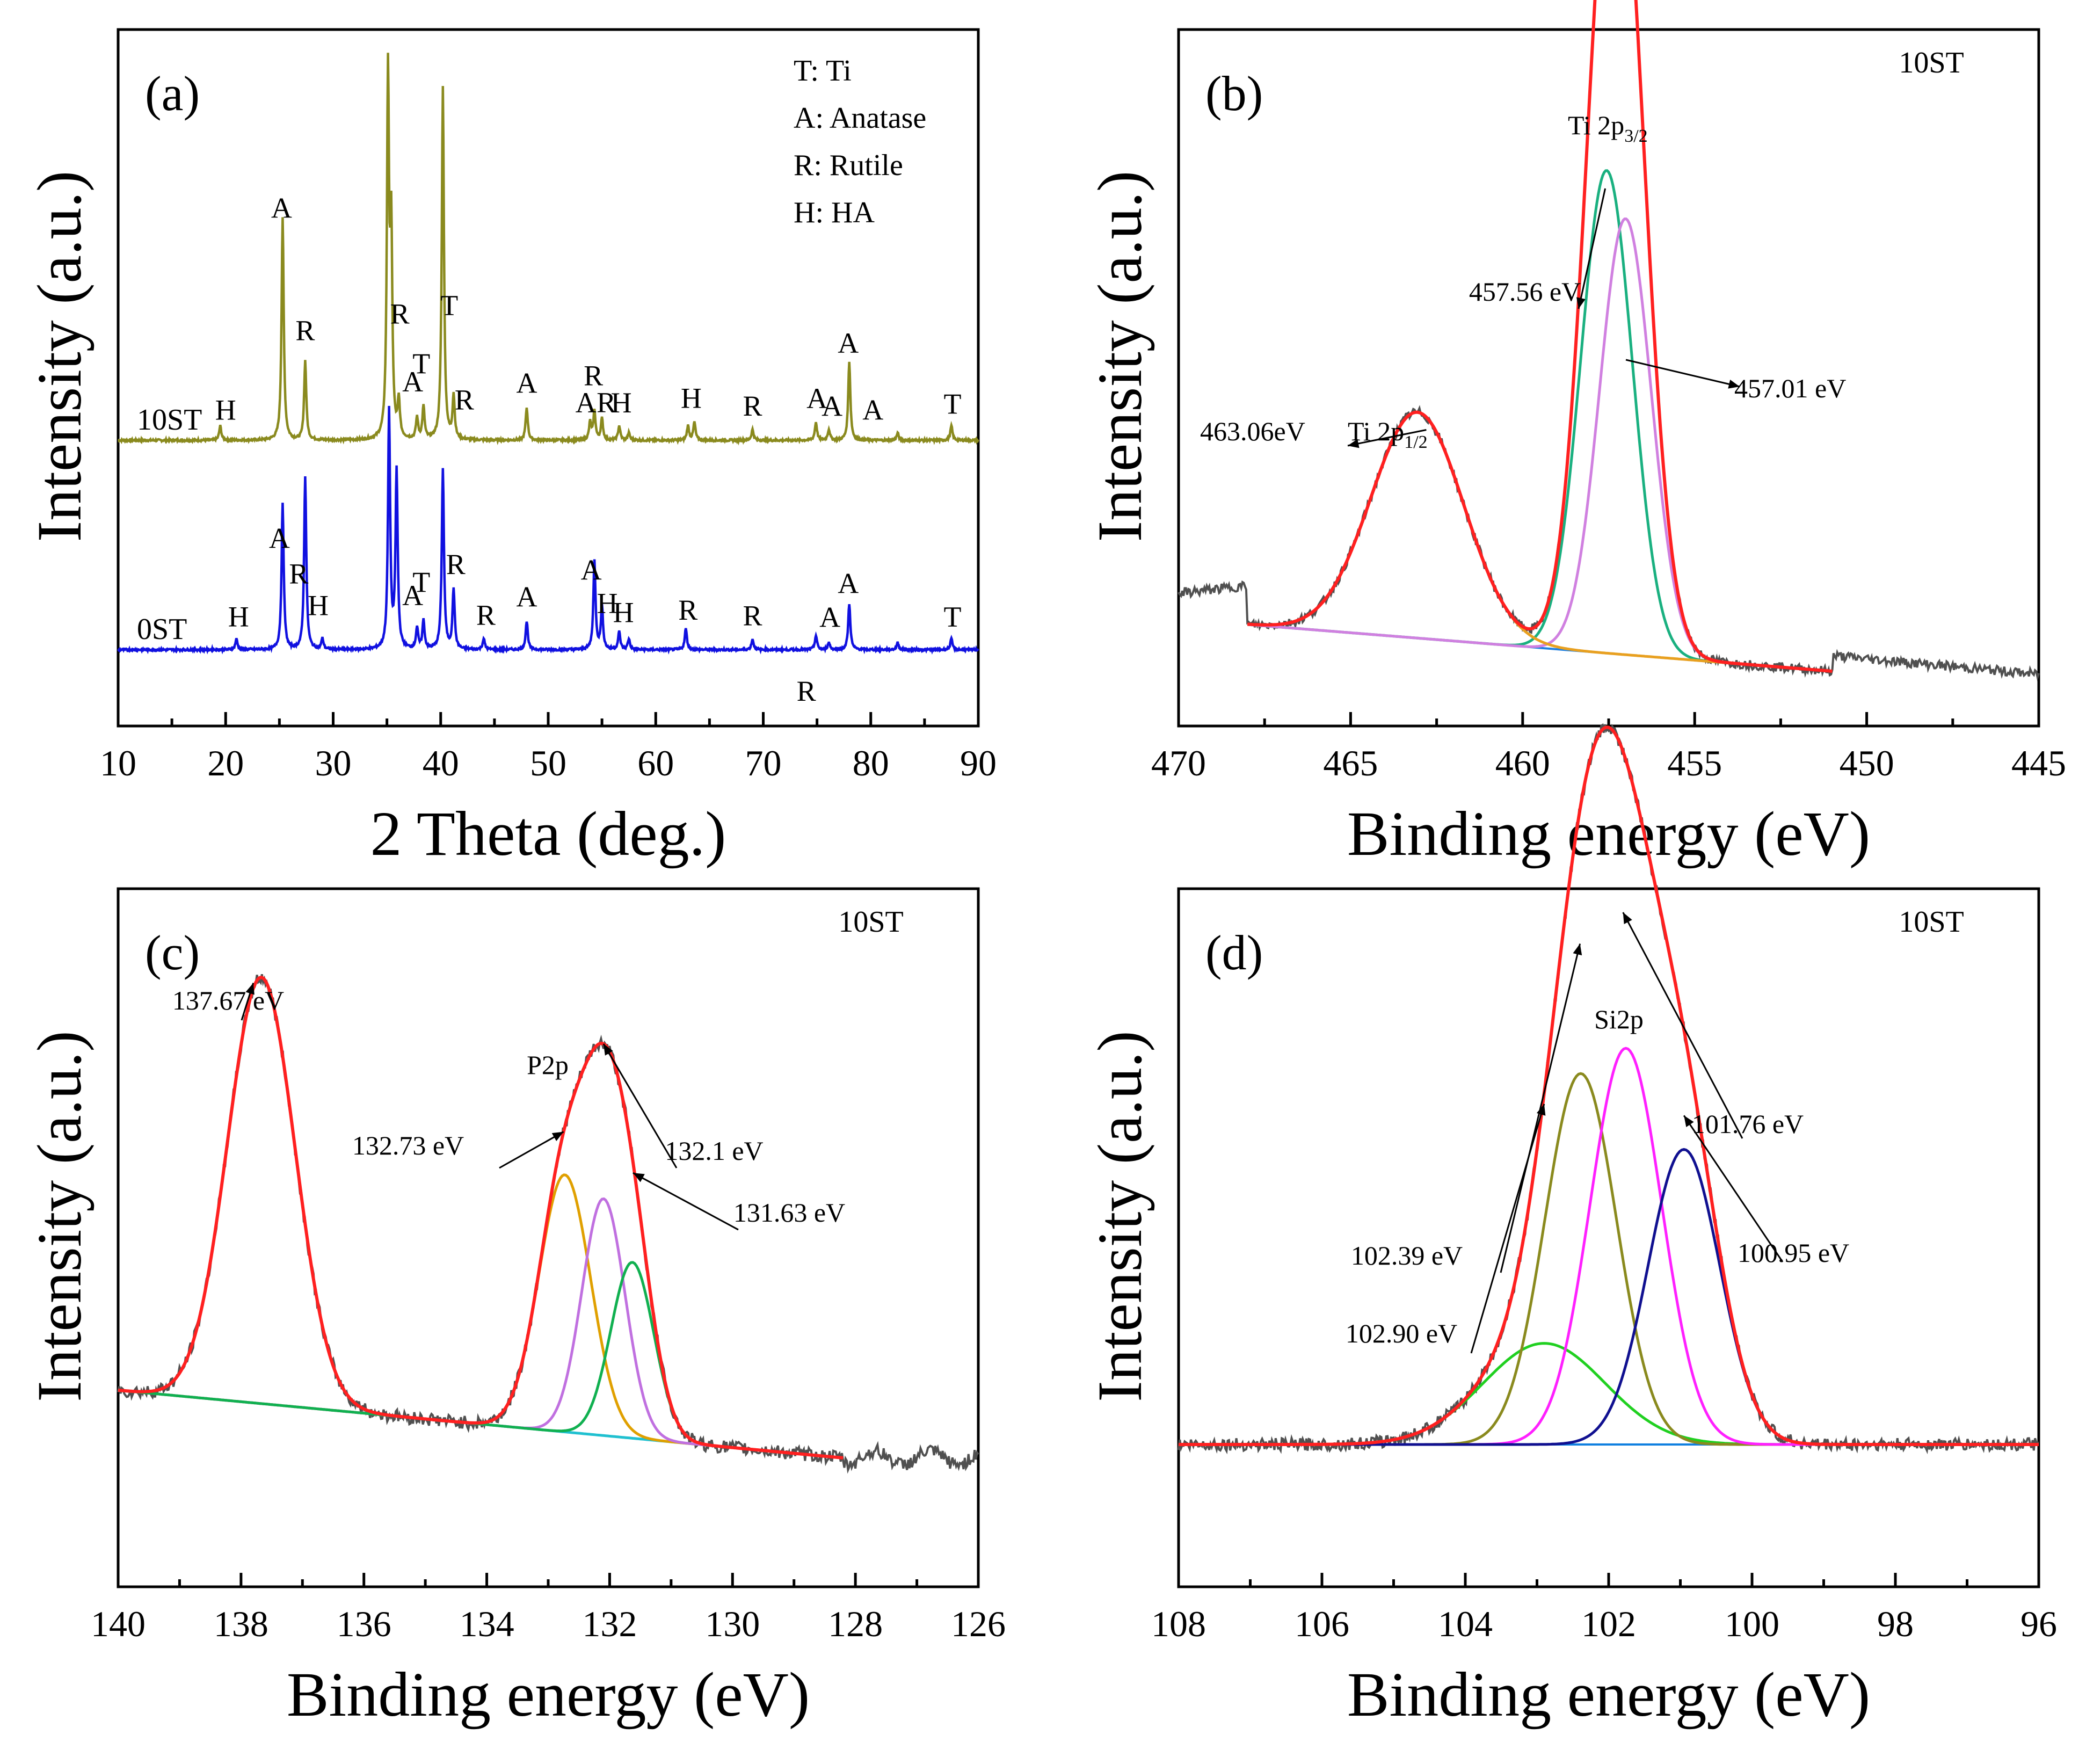 The height and width of the screenshot is (1764, 2086). What do you see at coordinates (408, 1145) in the screenshot?
I see `c-peak-annotation: 132.73 eV` at bounding box center [408, 1145].